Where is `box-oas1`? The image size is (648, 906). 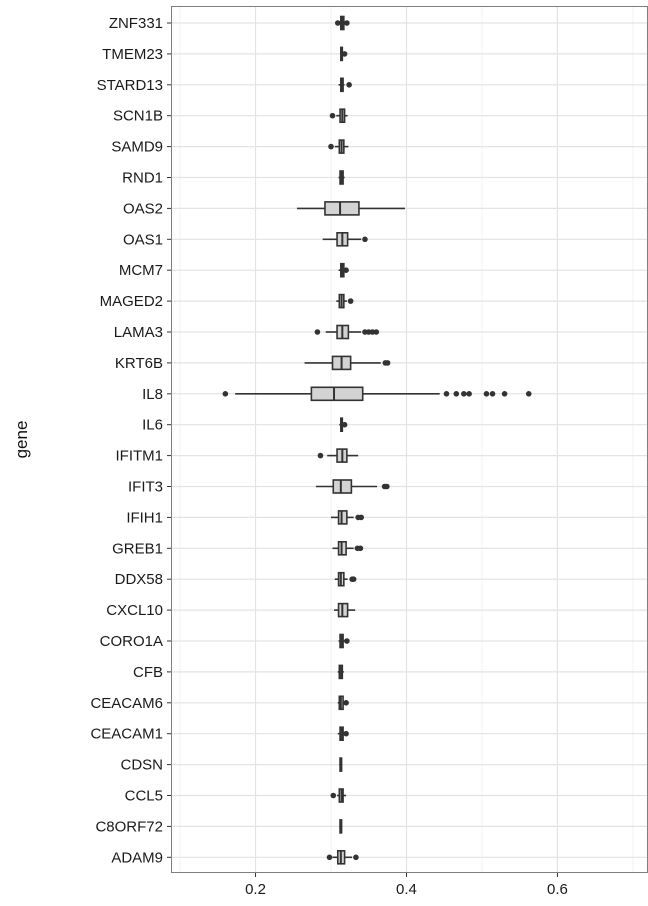 box-oas1 is located at coordinates (345, 239).